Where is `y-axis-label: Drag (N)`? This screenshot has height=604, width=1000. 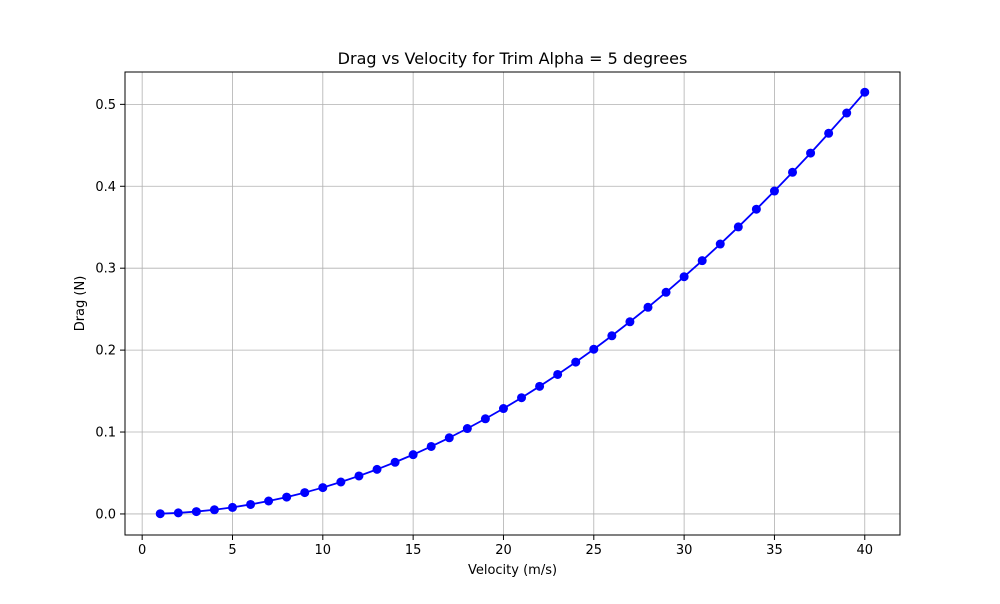 y-axis-label: Drag (N) is located at coordinates (80, 304).